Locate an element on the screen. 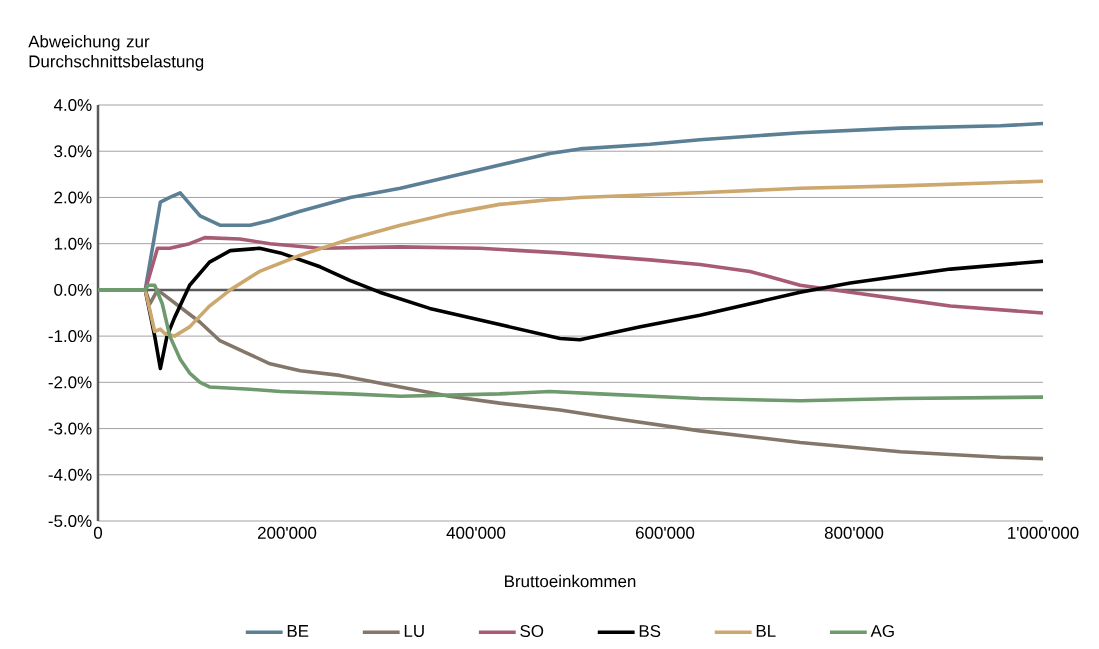 The height and width of the screenshot is (649, 1099). x-axis-title: Bruttoeinkommen is located at coordinates (570, 581).